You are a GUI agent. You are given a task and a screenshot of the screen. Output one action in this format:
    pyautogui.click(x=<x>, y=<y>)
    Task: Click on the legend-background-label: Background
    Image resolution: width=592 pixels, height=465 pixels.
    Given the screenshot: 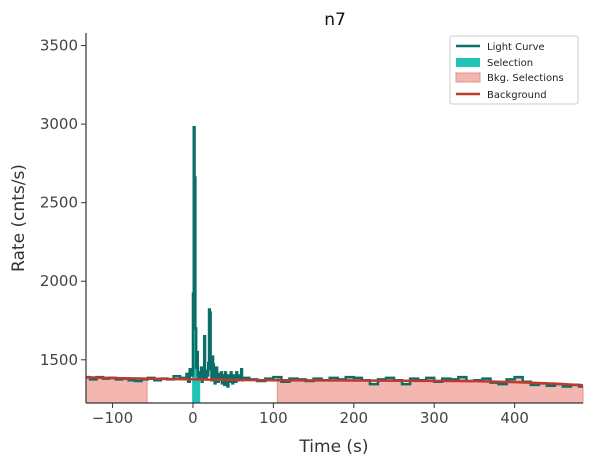 What is the action you would take?
    pyautogui.click(x=517, y=95)
    